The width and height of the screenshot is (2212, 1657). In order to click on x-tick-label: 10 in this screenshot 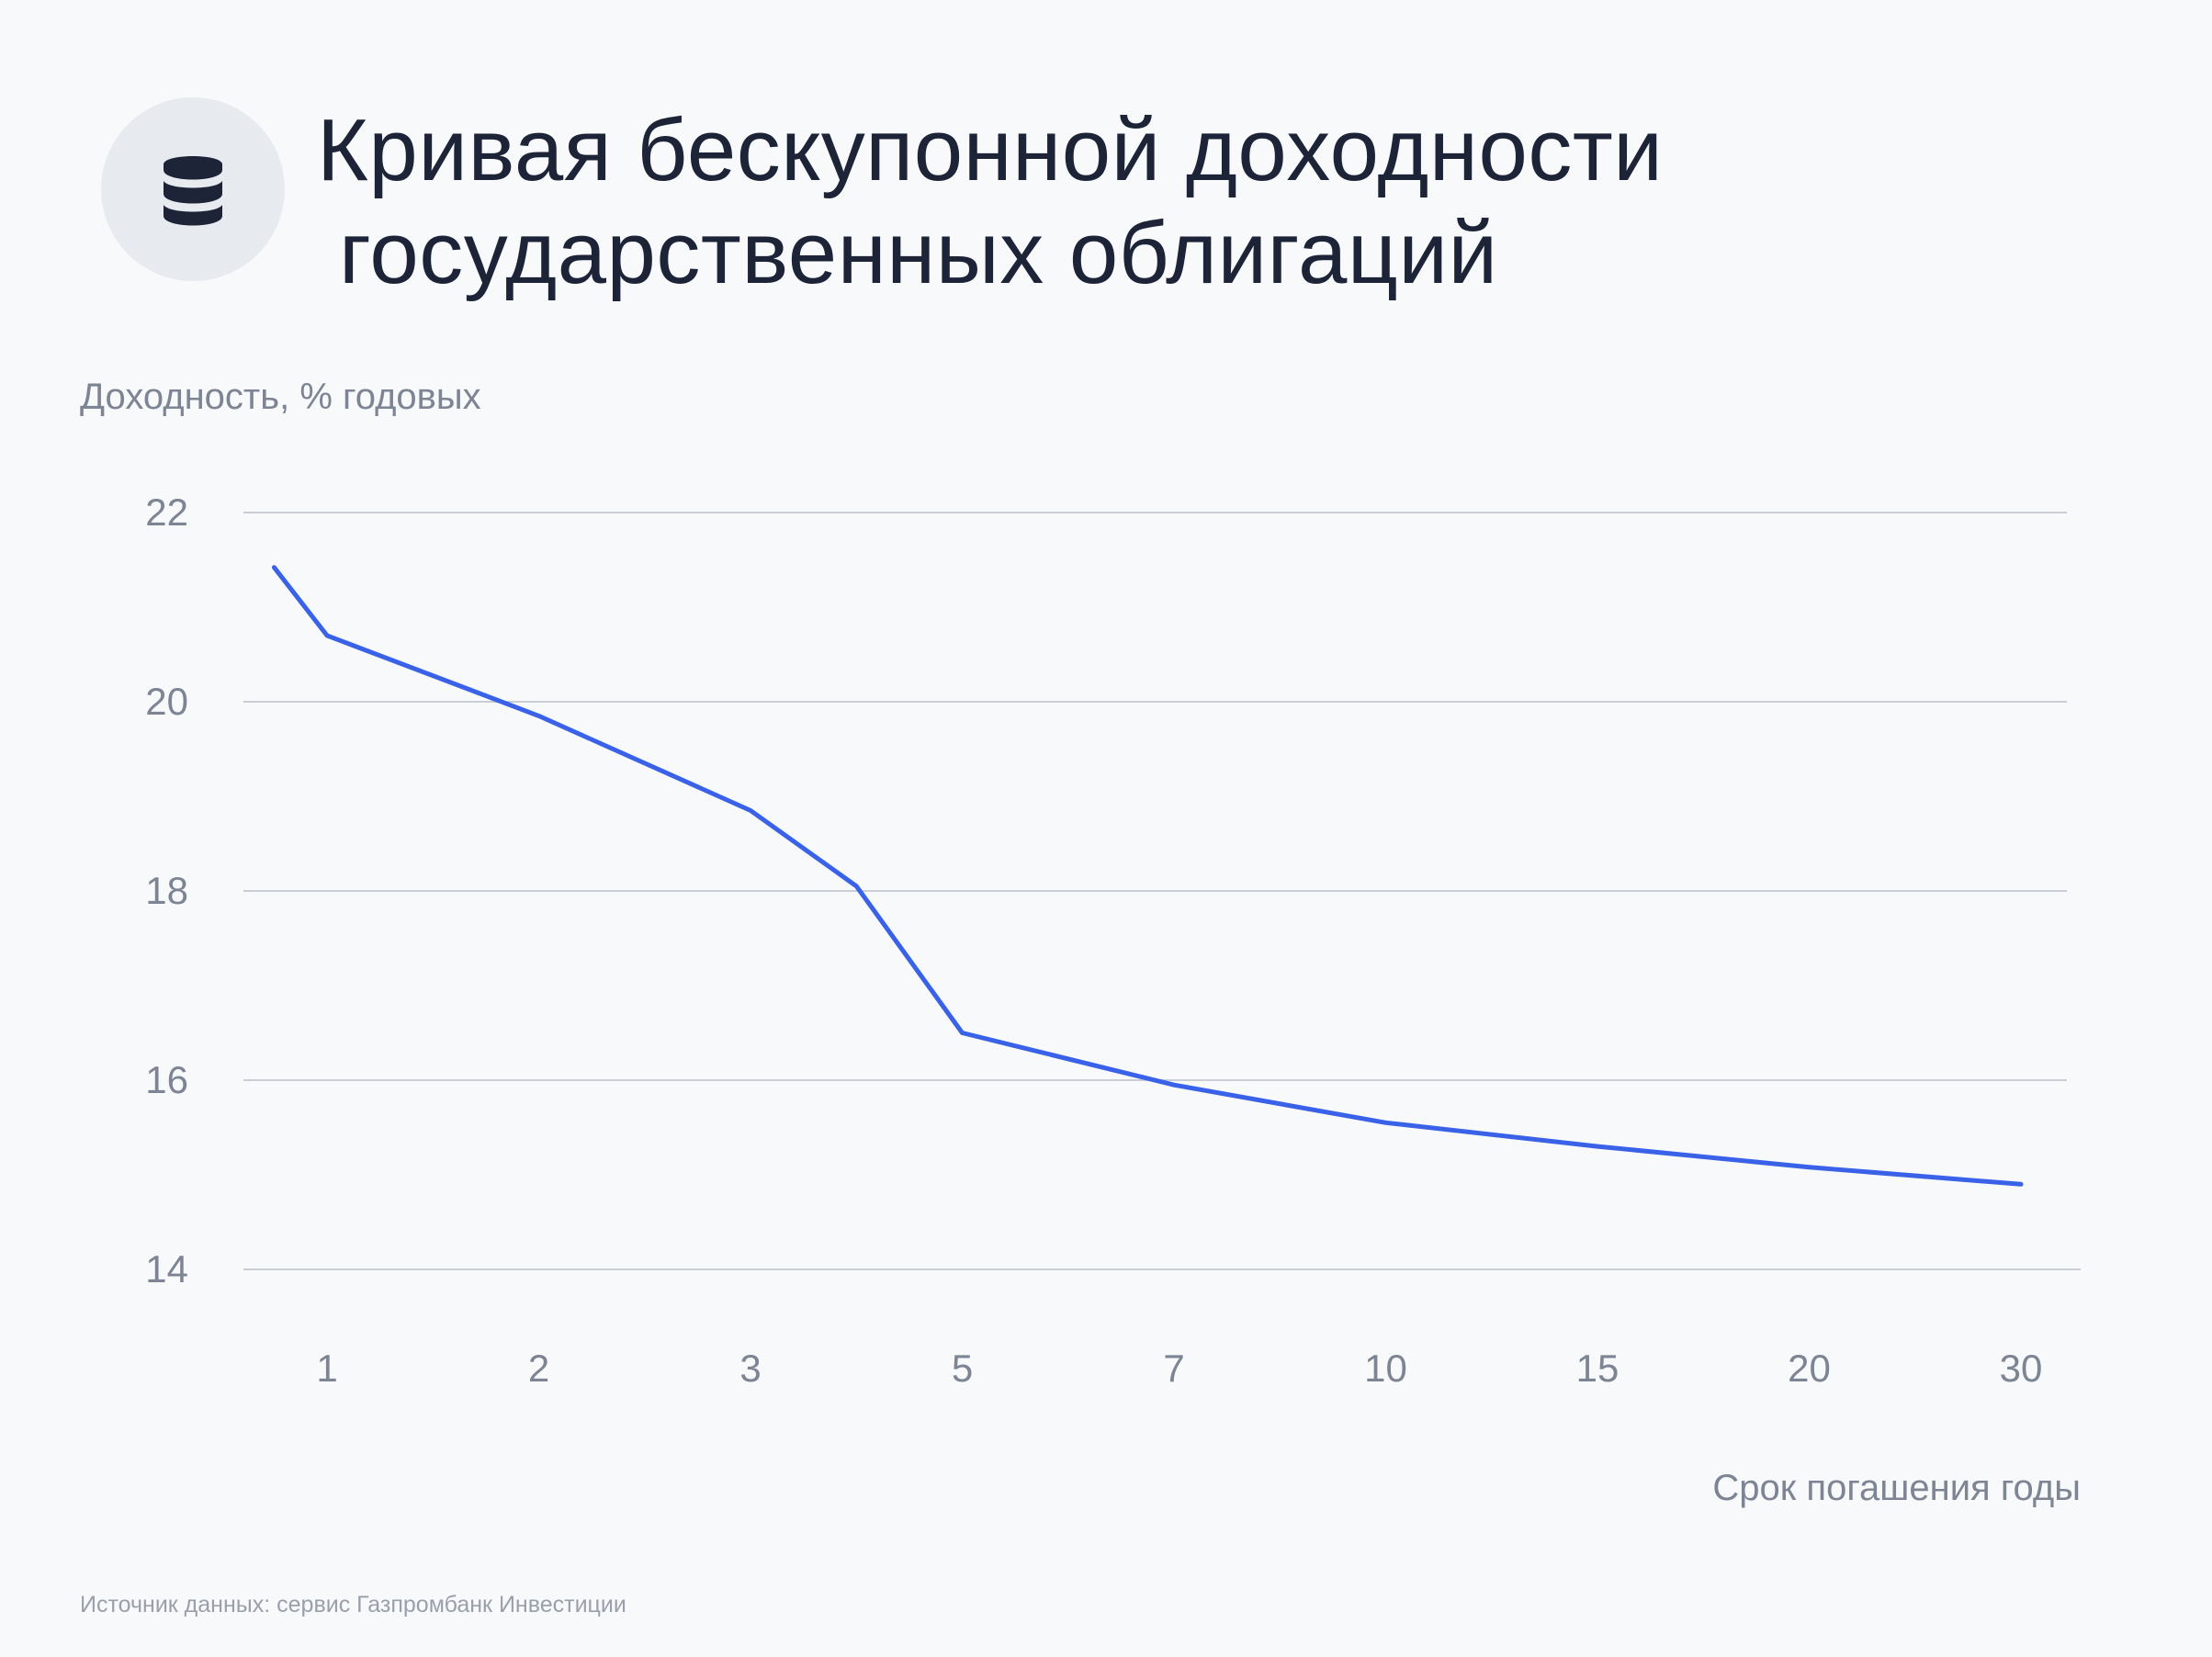, I will do `click(1385, 1368)`.